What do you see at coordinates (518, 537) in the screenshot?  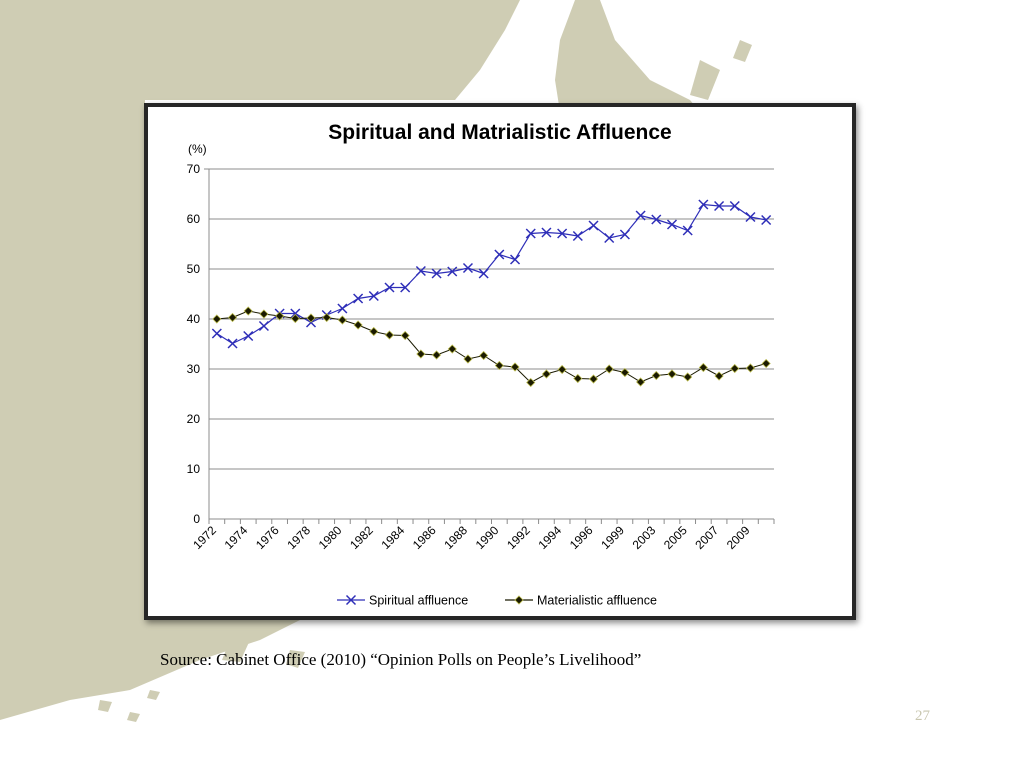 I see `x-tick-label: 1992` at bounding box center [518, 537].